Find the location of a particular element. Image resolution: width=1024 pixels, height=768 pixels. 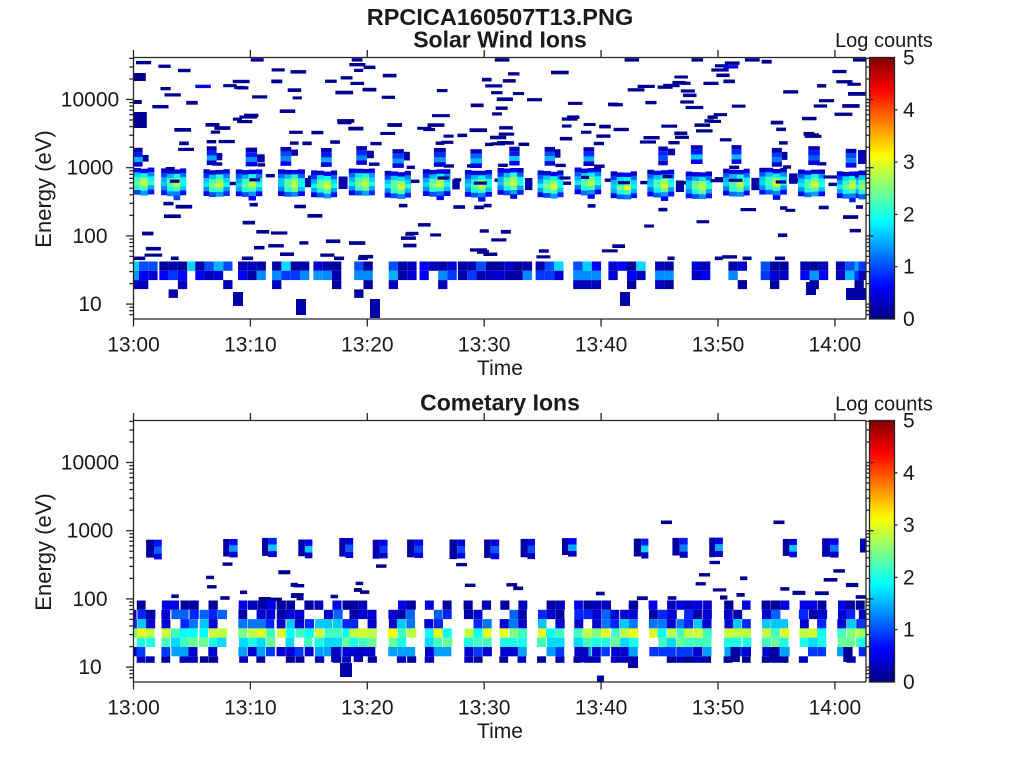

svg-text: Solar Wind Ions is located at coordinates (500, 40).